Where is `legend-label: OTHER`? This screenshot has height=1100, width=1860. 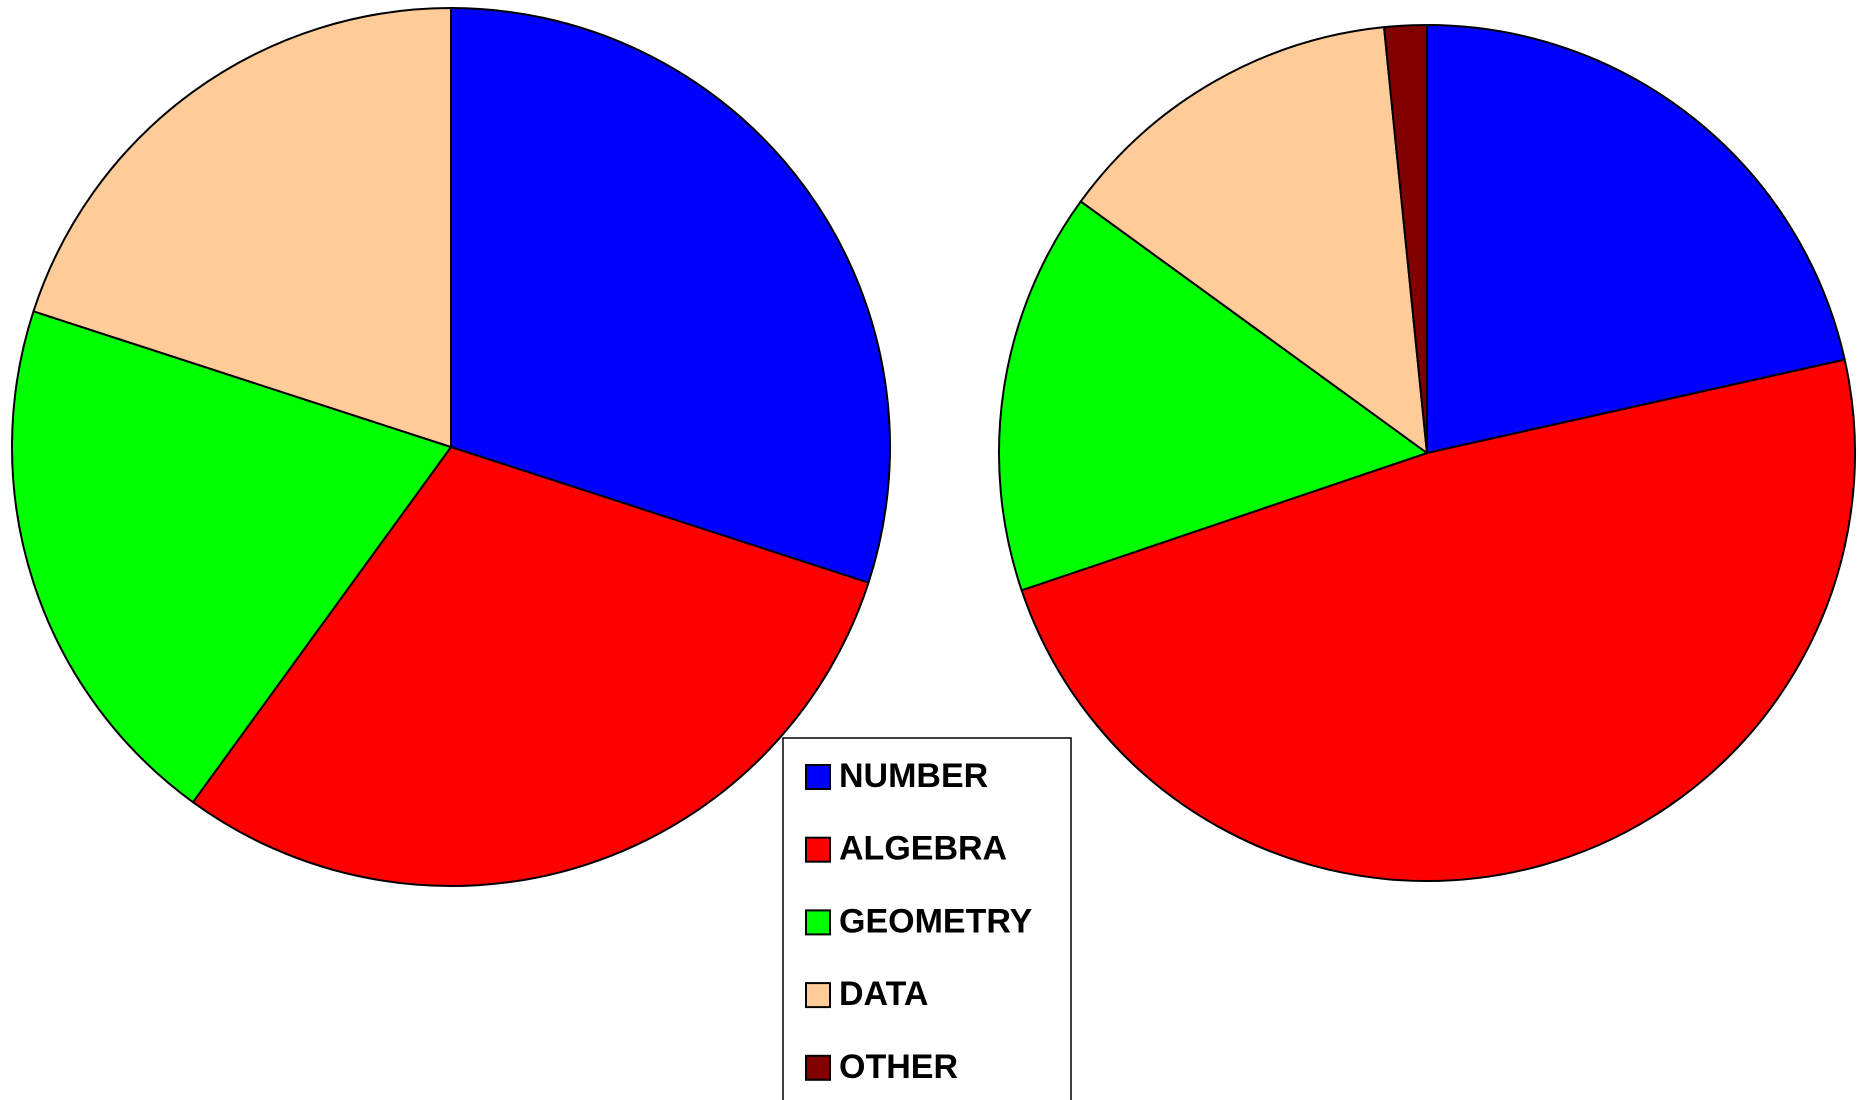
legend-label: OTHER is located at coordinates (898, 1067).